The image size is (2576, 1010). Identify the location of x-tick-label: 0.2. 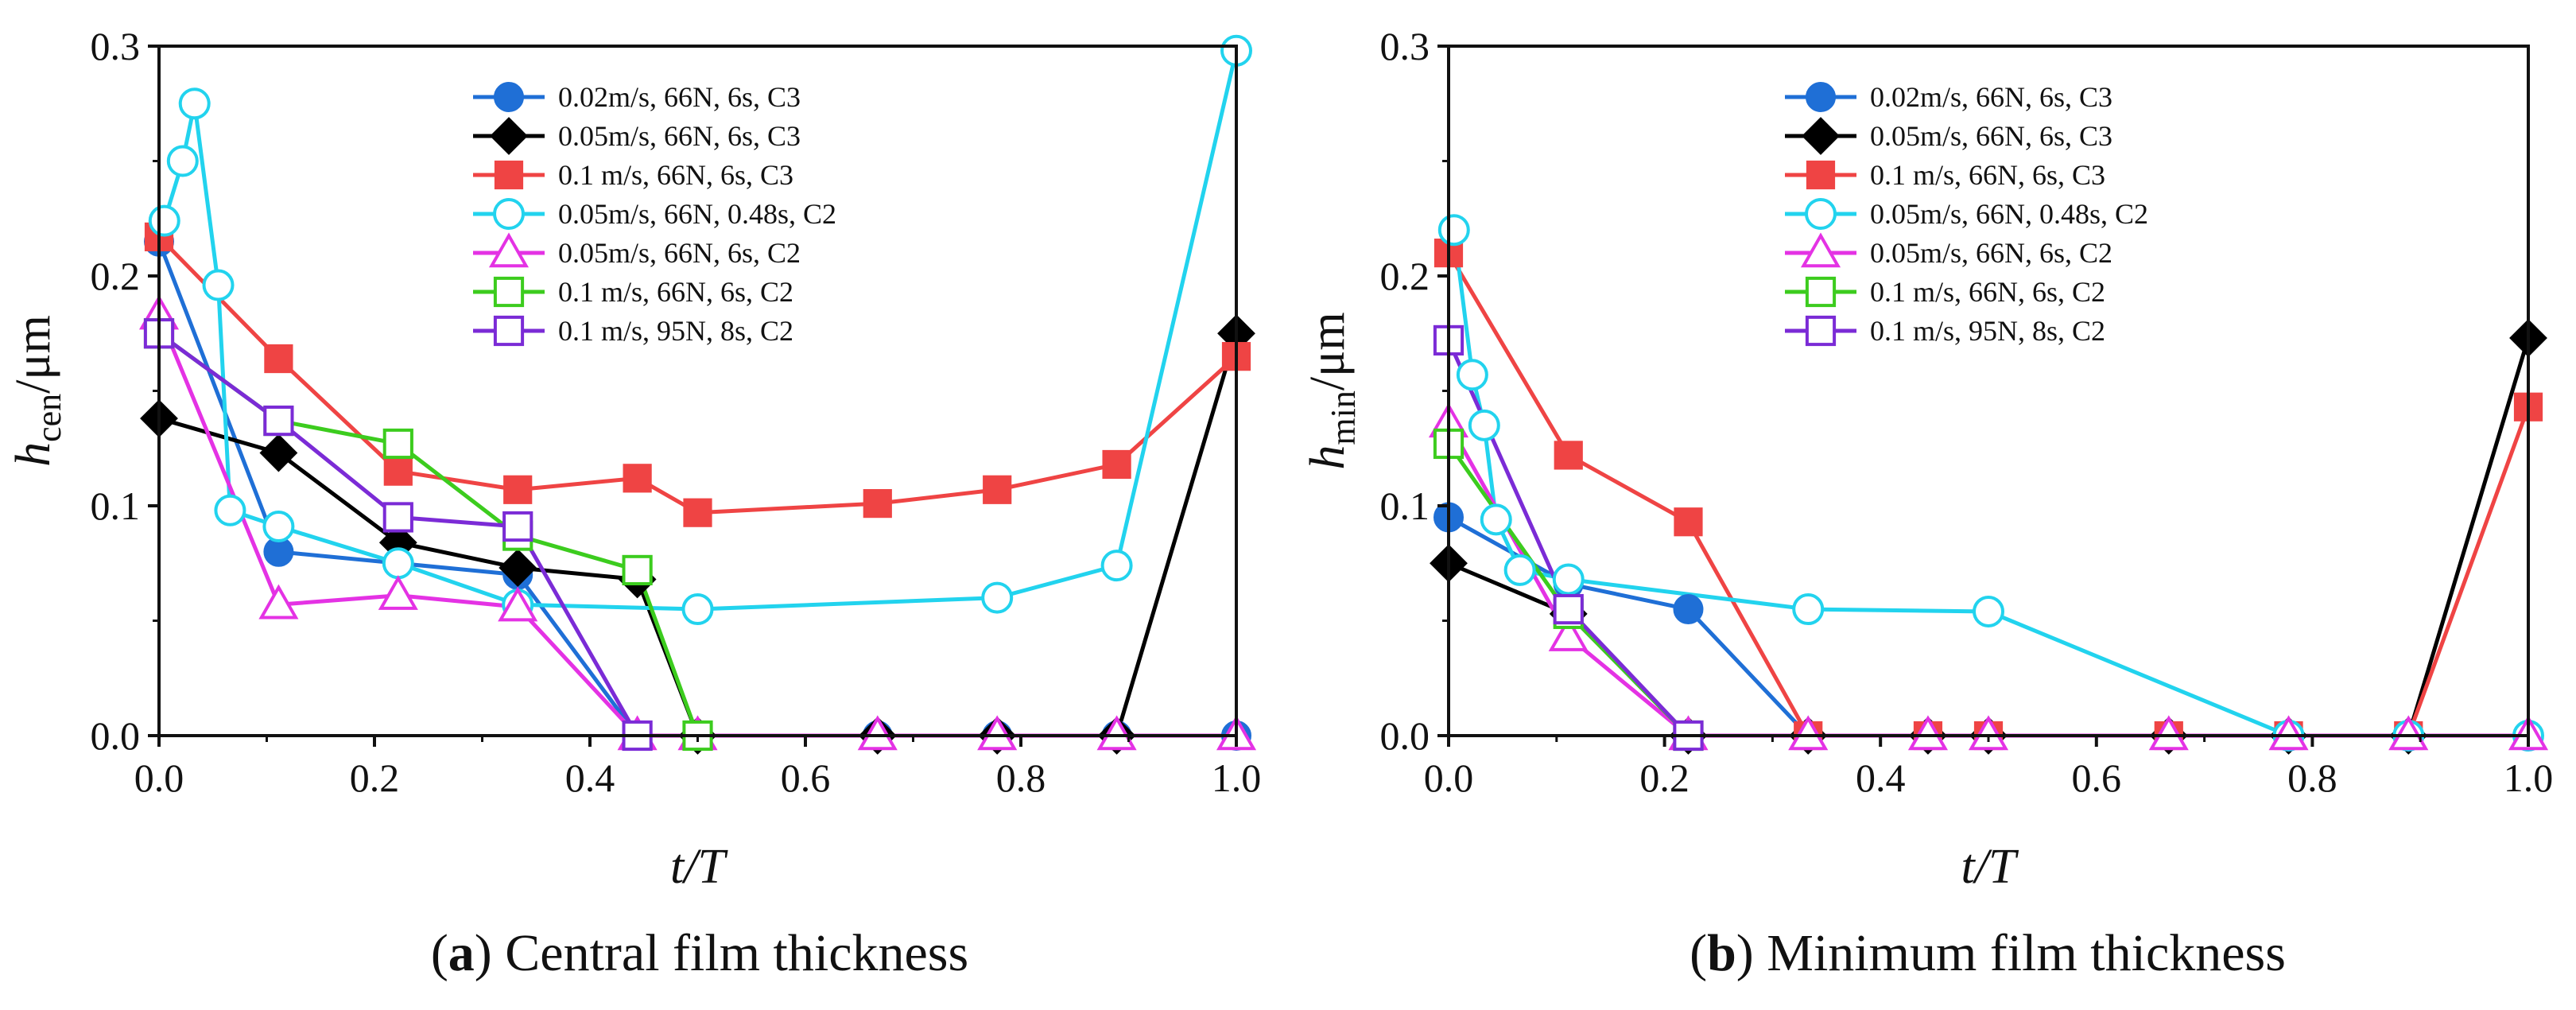
(375, 778).